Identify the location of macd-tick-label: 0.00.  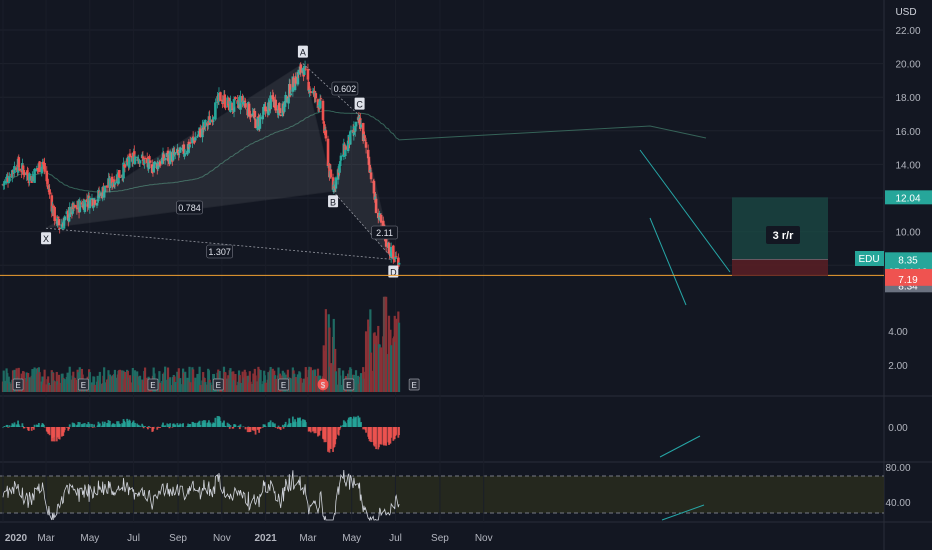
(898, 428).